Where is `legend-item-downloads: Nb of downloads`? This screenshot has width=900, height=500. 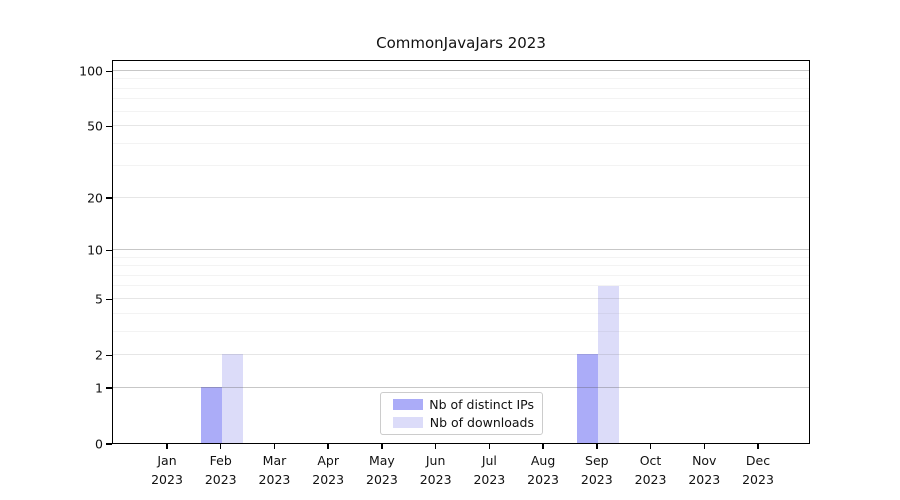
legend-item-downloads: Nb of downloads is located at coordinates (461, 422).